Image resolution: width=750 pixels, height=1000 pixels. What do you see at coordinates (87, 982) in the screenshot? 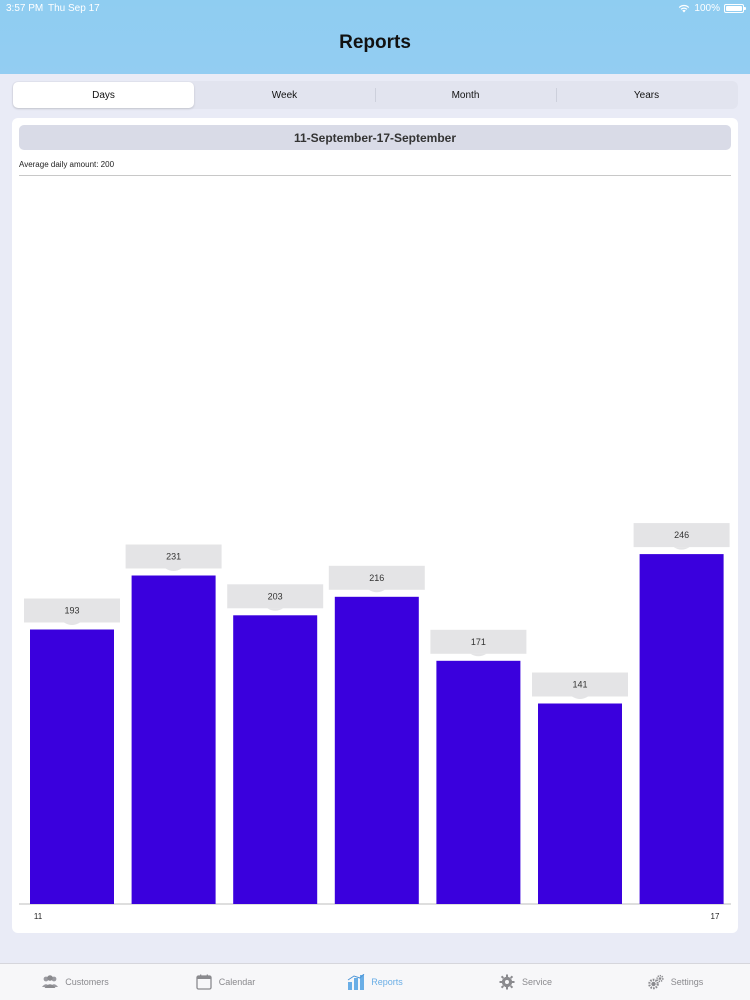
I see `tab-customers-label: Customers` at bounding box center [87, 982].